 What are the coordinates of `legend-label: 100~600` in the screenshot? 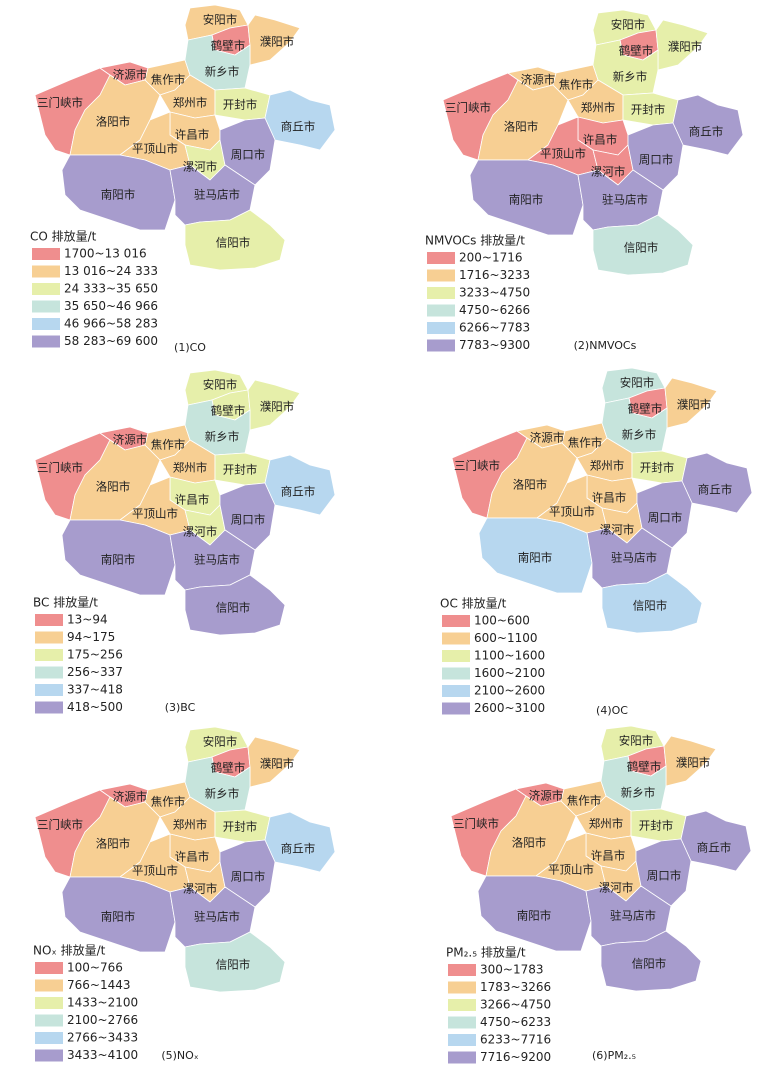 It's located at (502, 621).